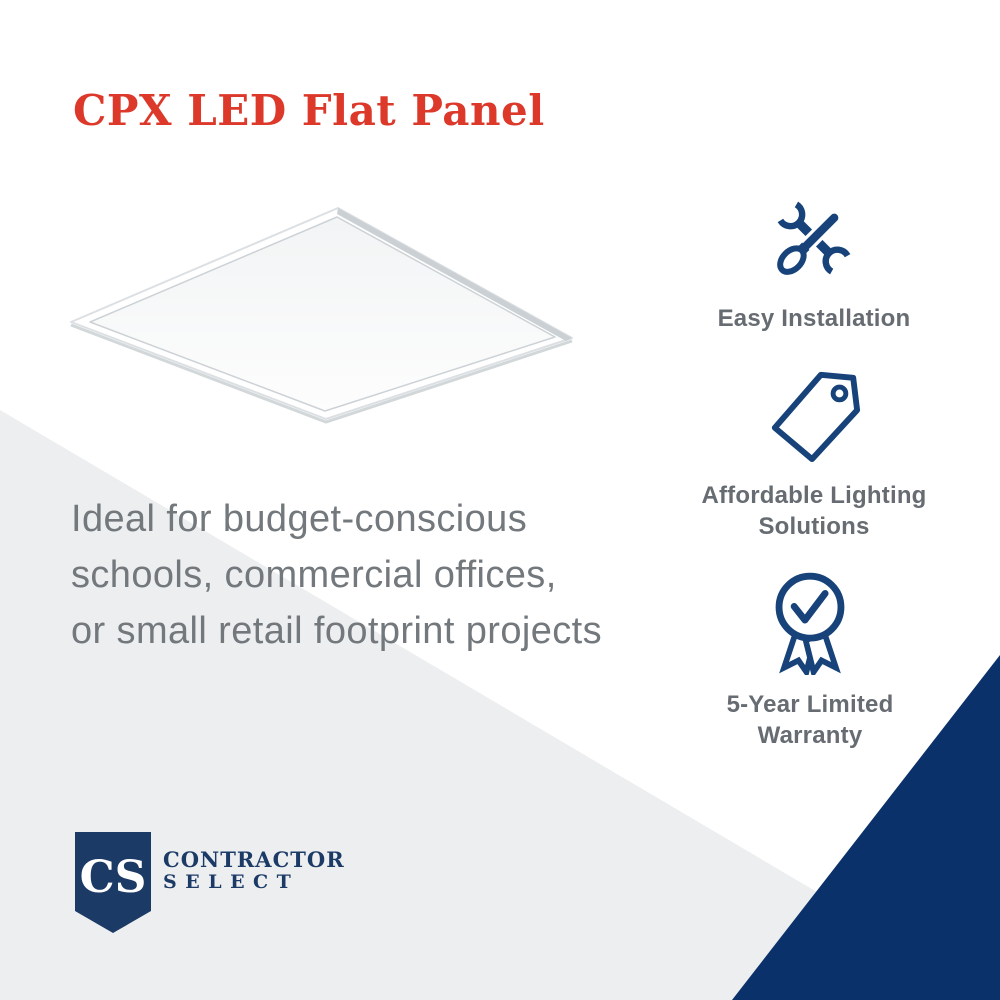  I want to click on feature-label-line-2: Warranty, so click(810, 735).